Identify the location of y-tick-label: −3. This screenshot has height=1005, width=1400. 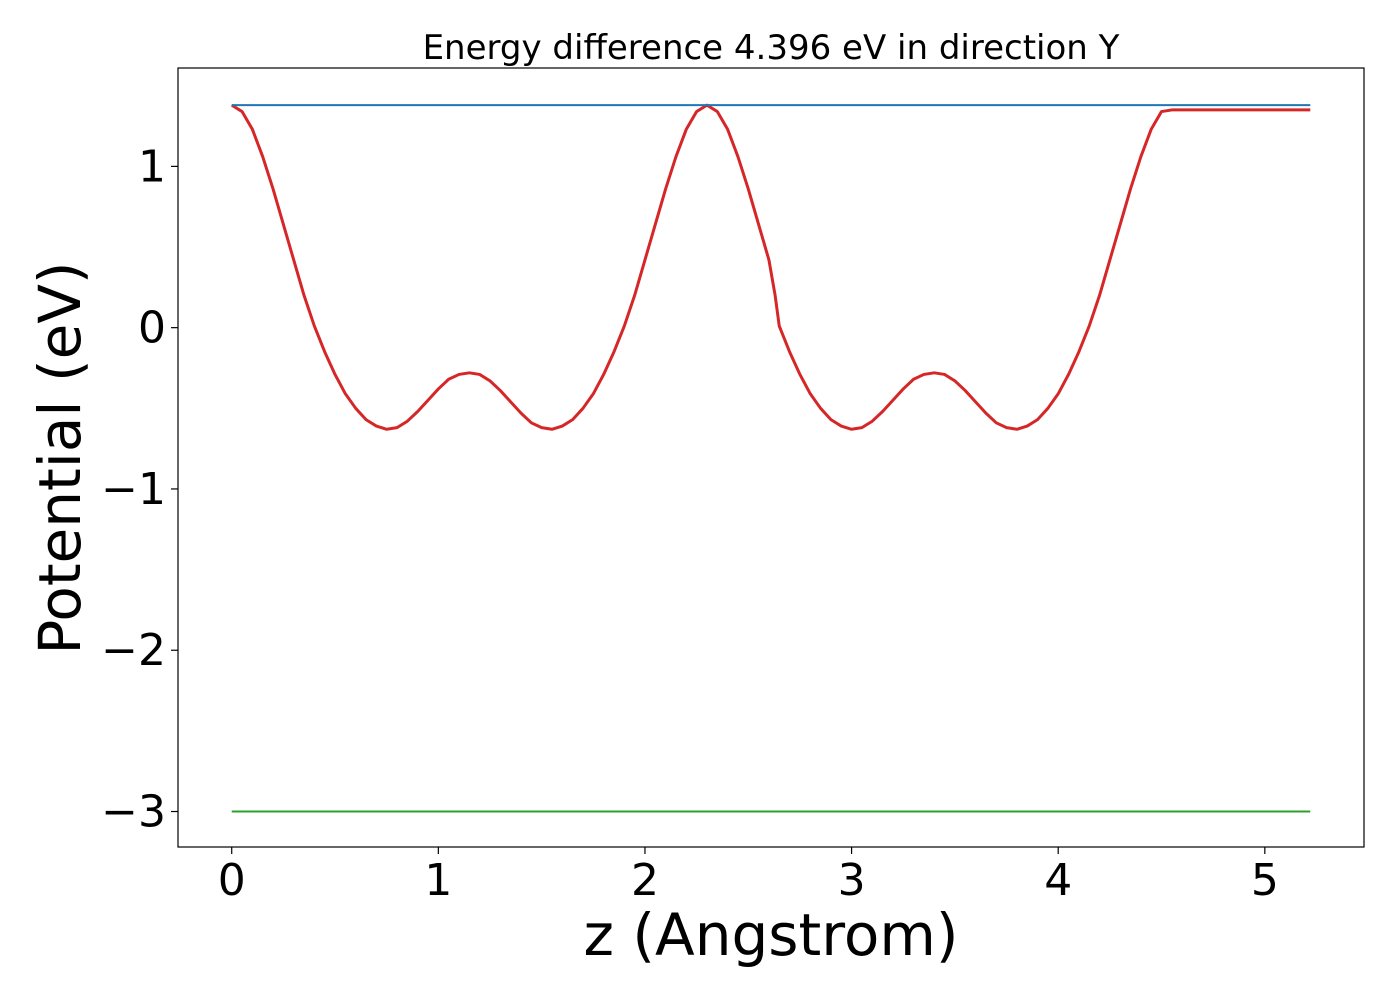
(133, 812).